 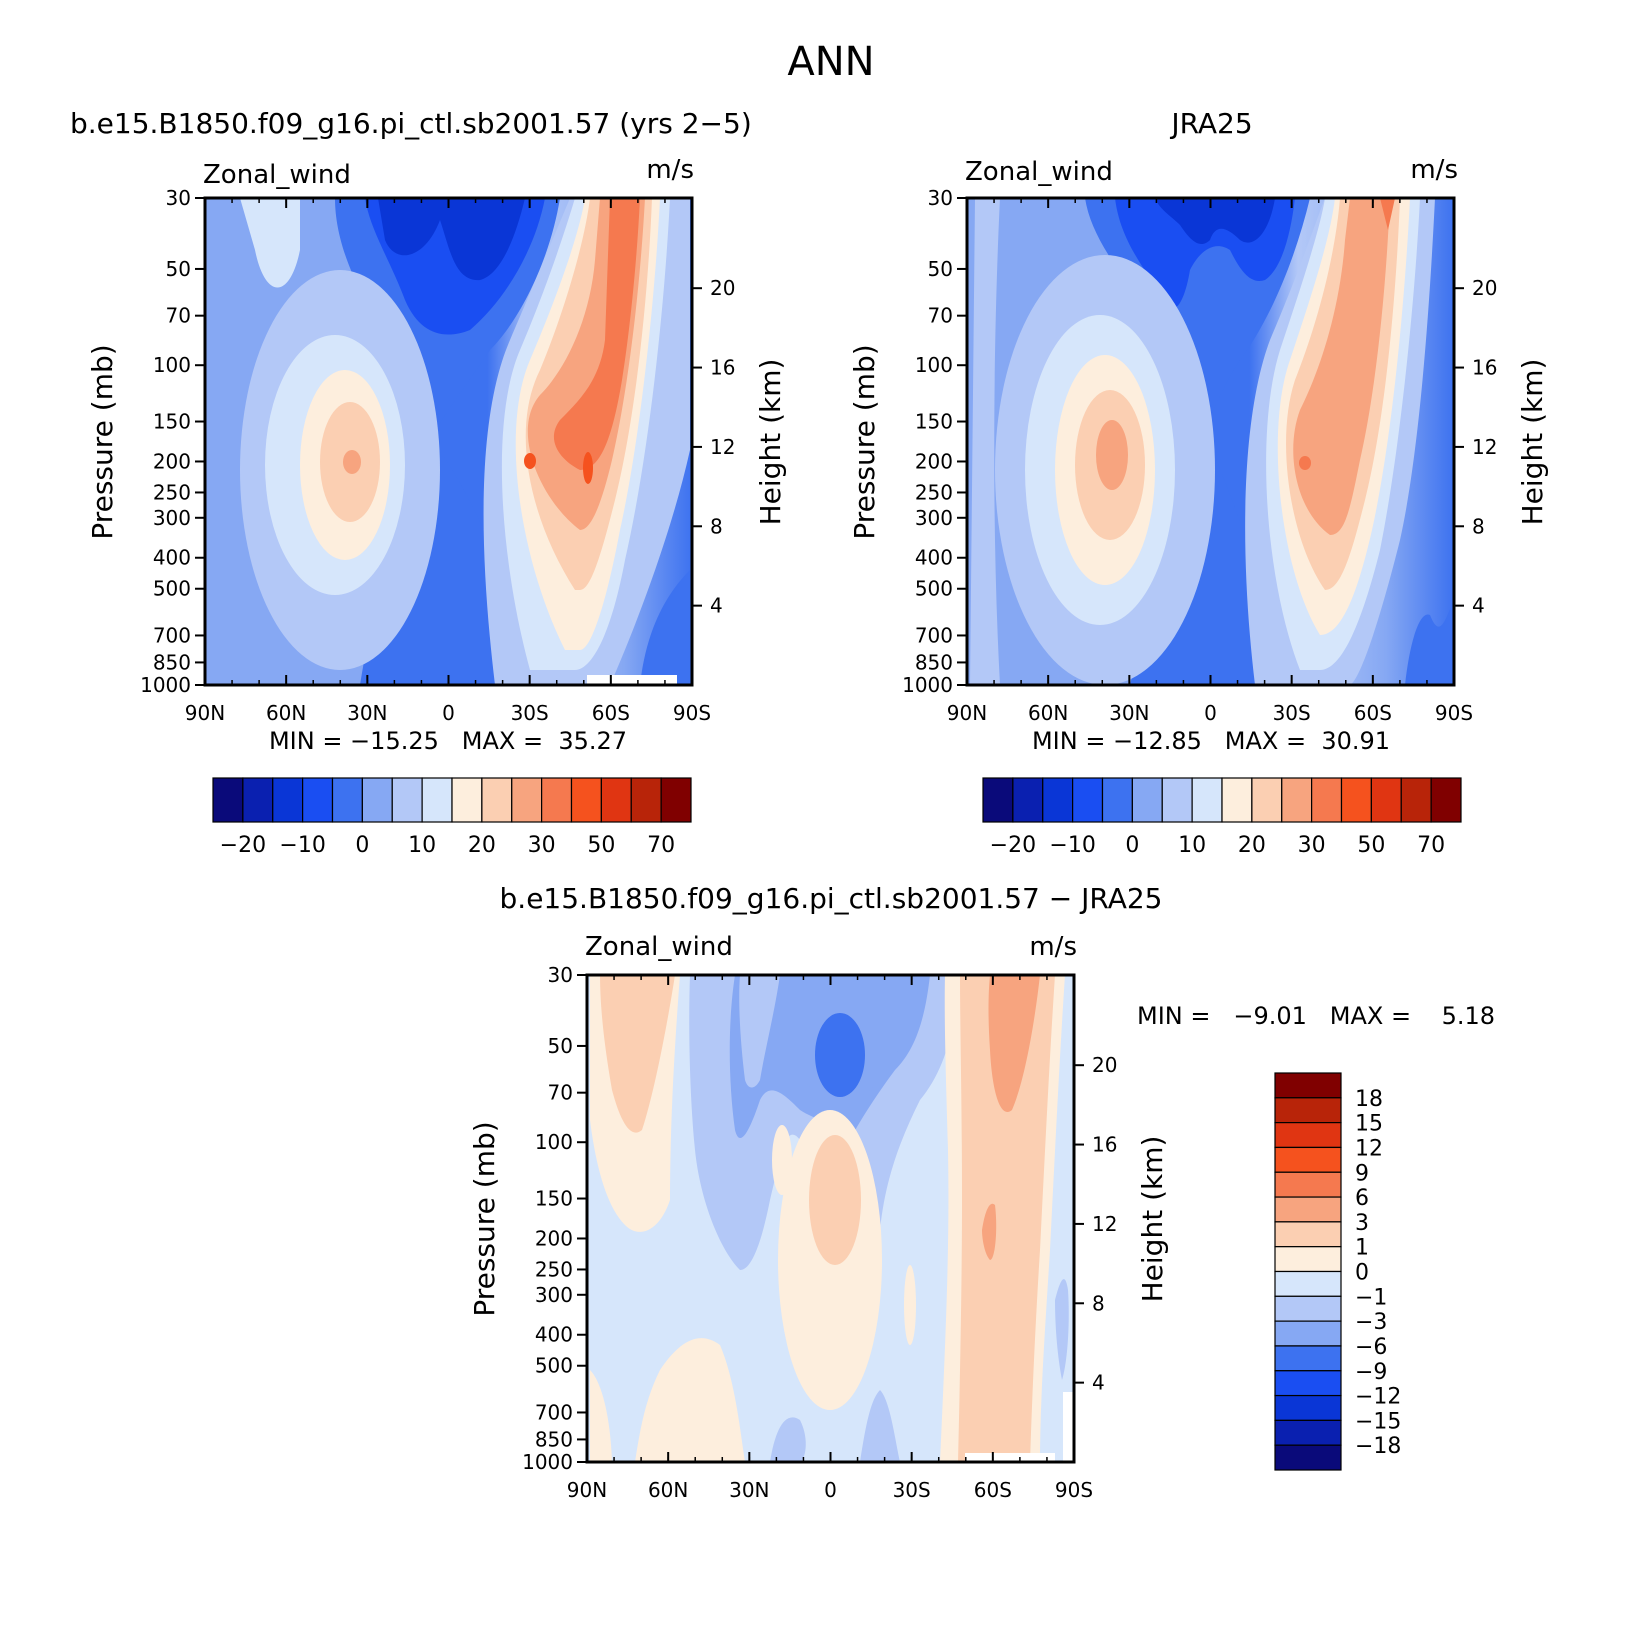 I want to click on y-right-tick-label: 4, so click(x=716, y=606).